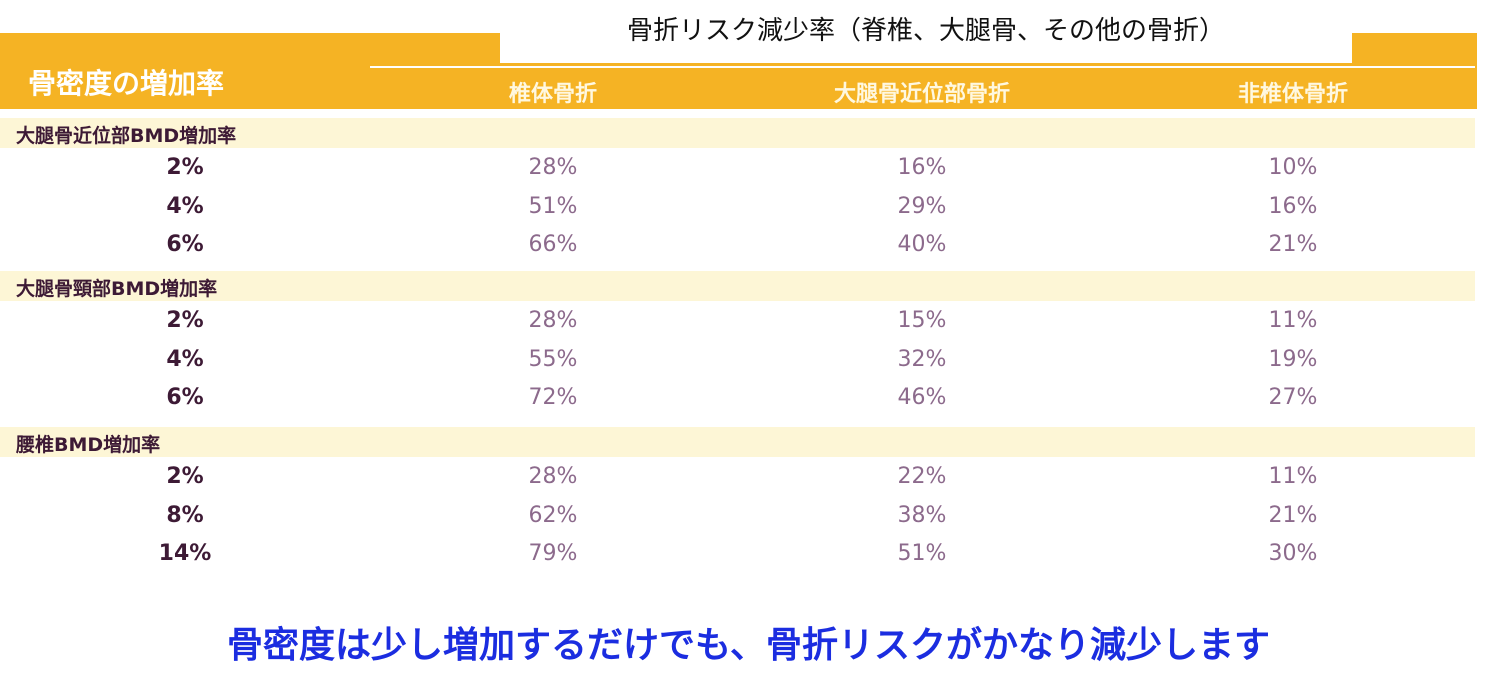  What do you see at coordinates (552, 94) in the screenshot?
I see `column-header: 椎体骨折` at bounding box center [552, 94].